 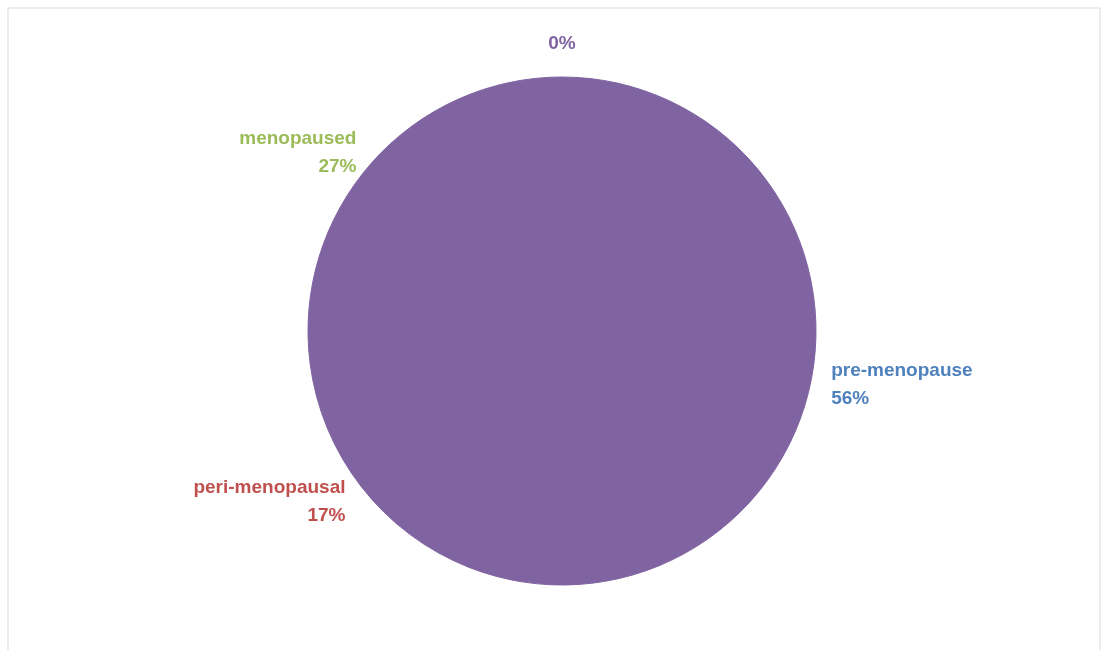 What do you see at coordinates (850, 398) in the screenshot?
I see `data-label: 56%` at bounding box center [850, 398].